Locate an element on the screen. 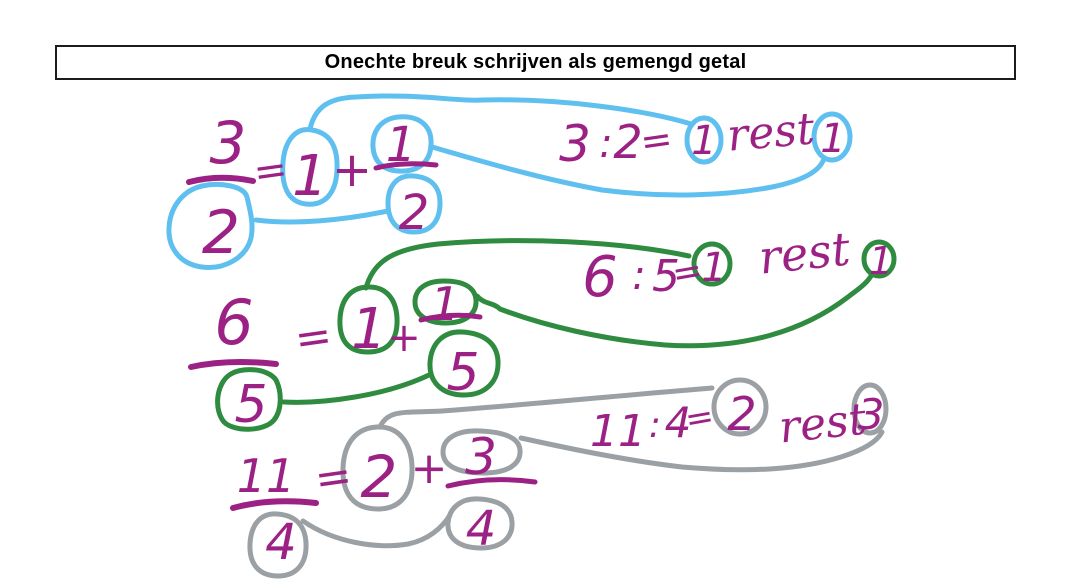  row3-denominator-connector is located at coordinates (376, 530).